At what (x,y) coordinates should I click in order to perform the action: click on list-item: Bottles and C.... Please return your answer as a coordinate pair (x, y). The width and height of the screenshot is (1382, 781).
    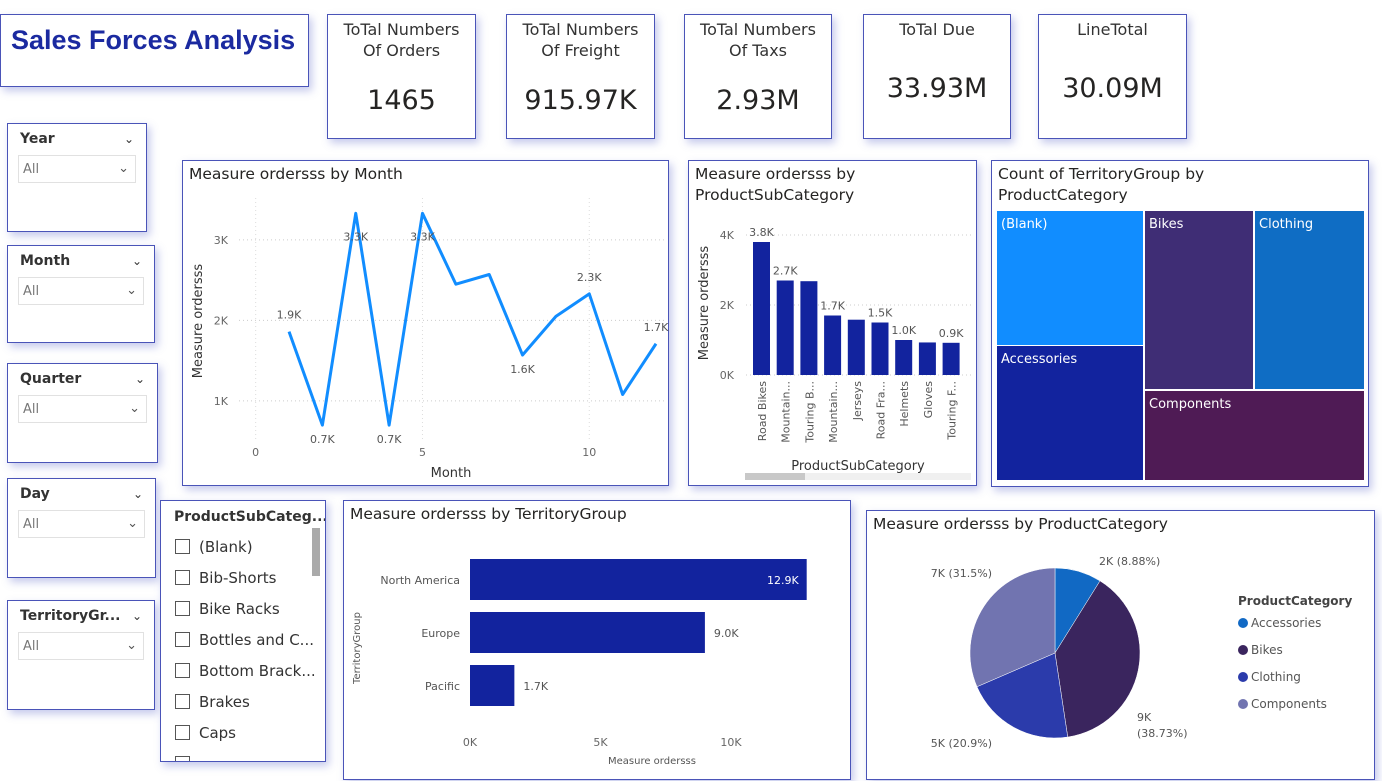
    Looking at the image, I should click on (243, 639).